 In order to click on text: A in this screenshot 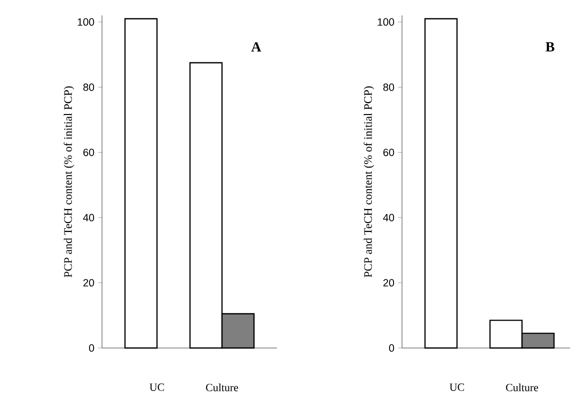, I will do `click(256, 47)`.